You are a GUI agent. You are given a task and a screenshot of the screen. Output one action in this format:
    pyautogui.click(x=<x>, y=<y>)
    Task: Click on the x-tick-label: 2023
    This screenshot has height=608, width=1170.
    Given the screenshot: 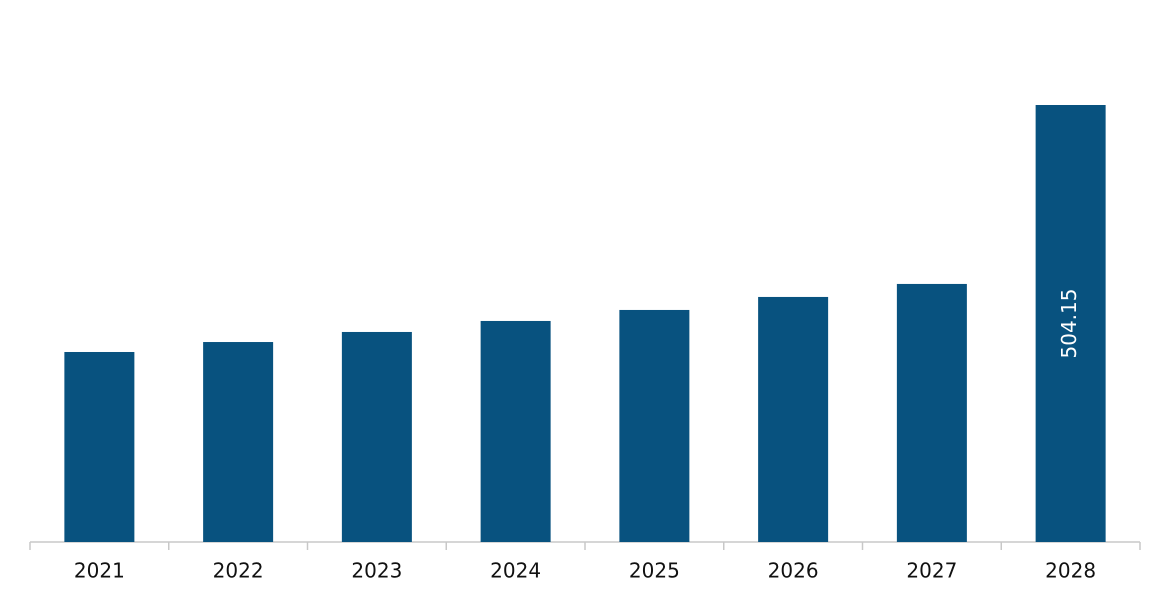 What is the action you would take?
    pyautogui.click(x=376, y=571)
    